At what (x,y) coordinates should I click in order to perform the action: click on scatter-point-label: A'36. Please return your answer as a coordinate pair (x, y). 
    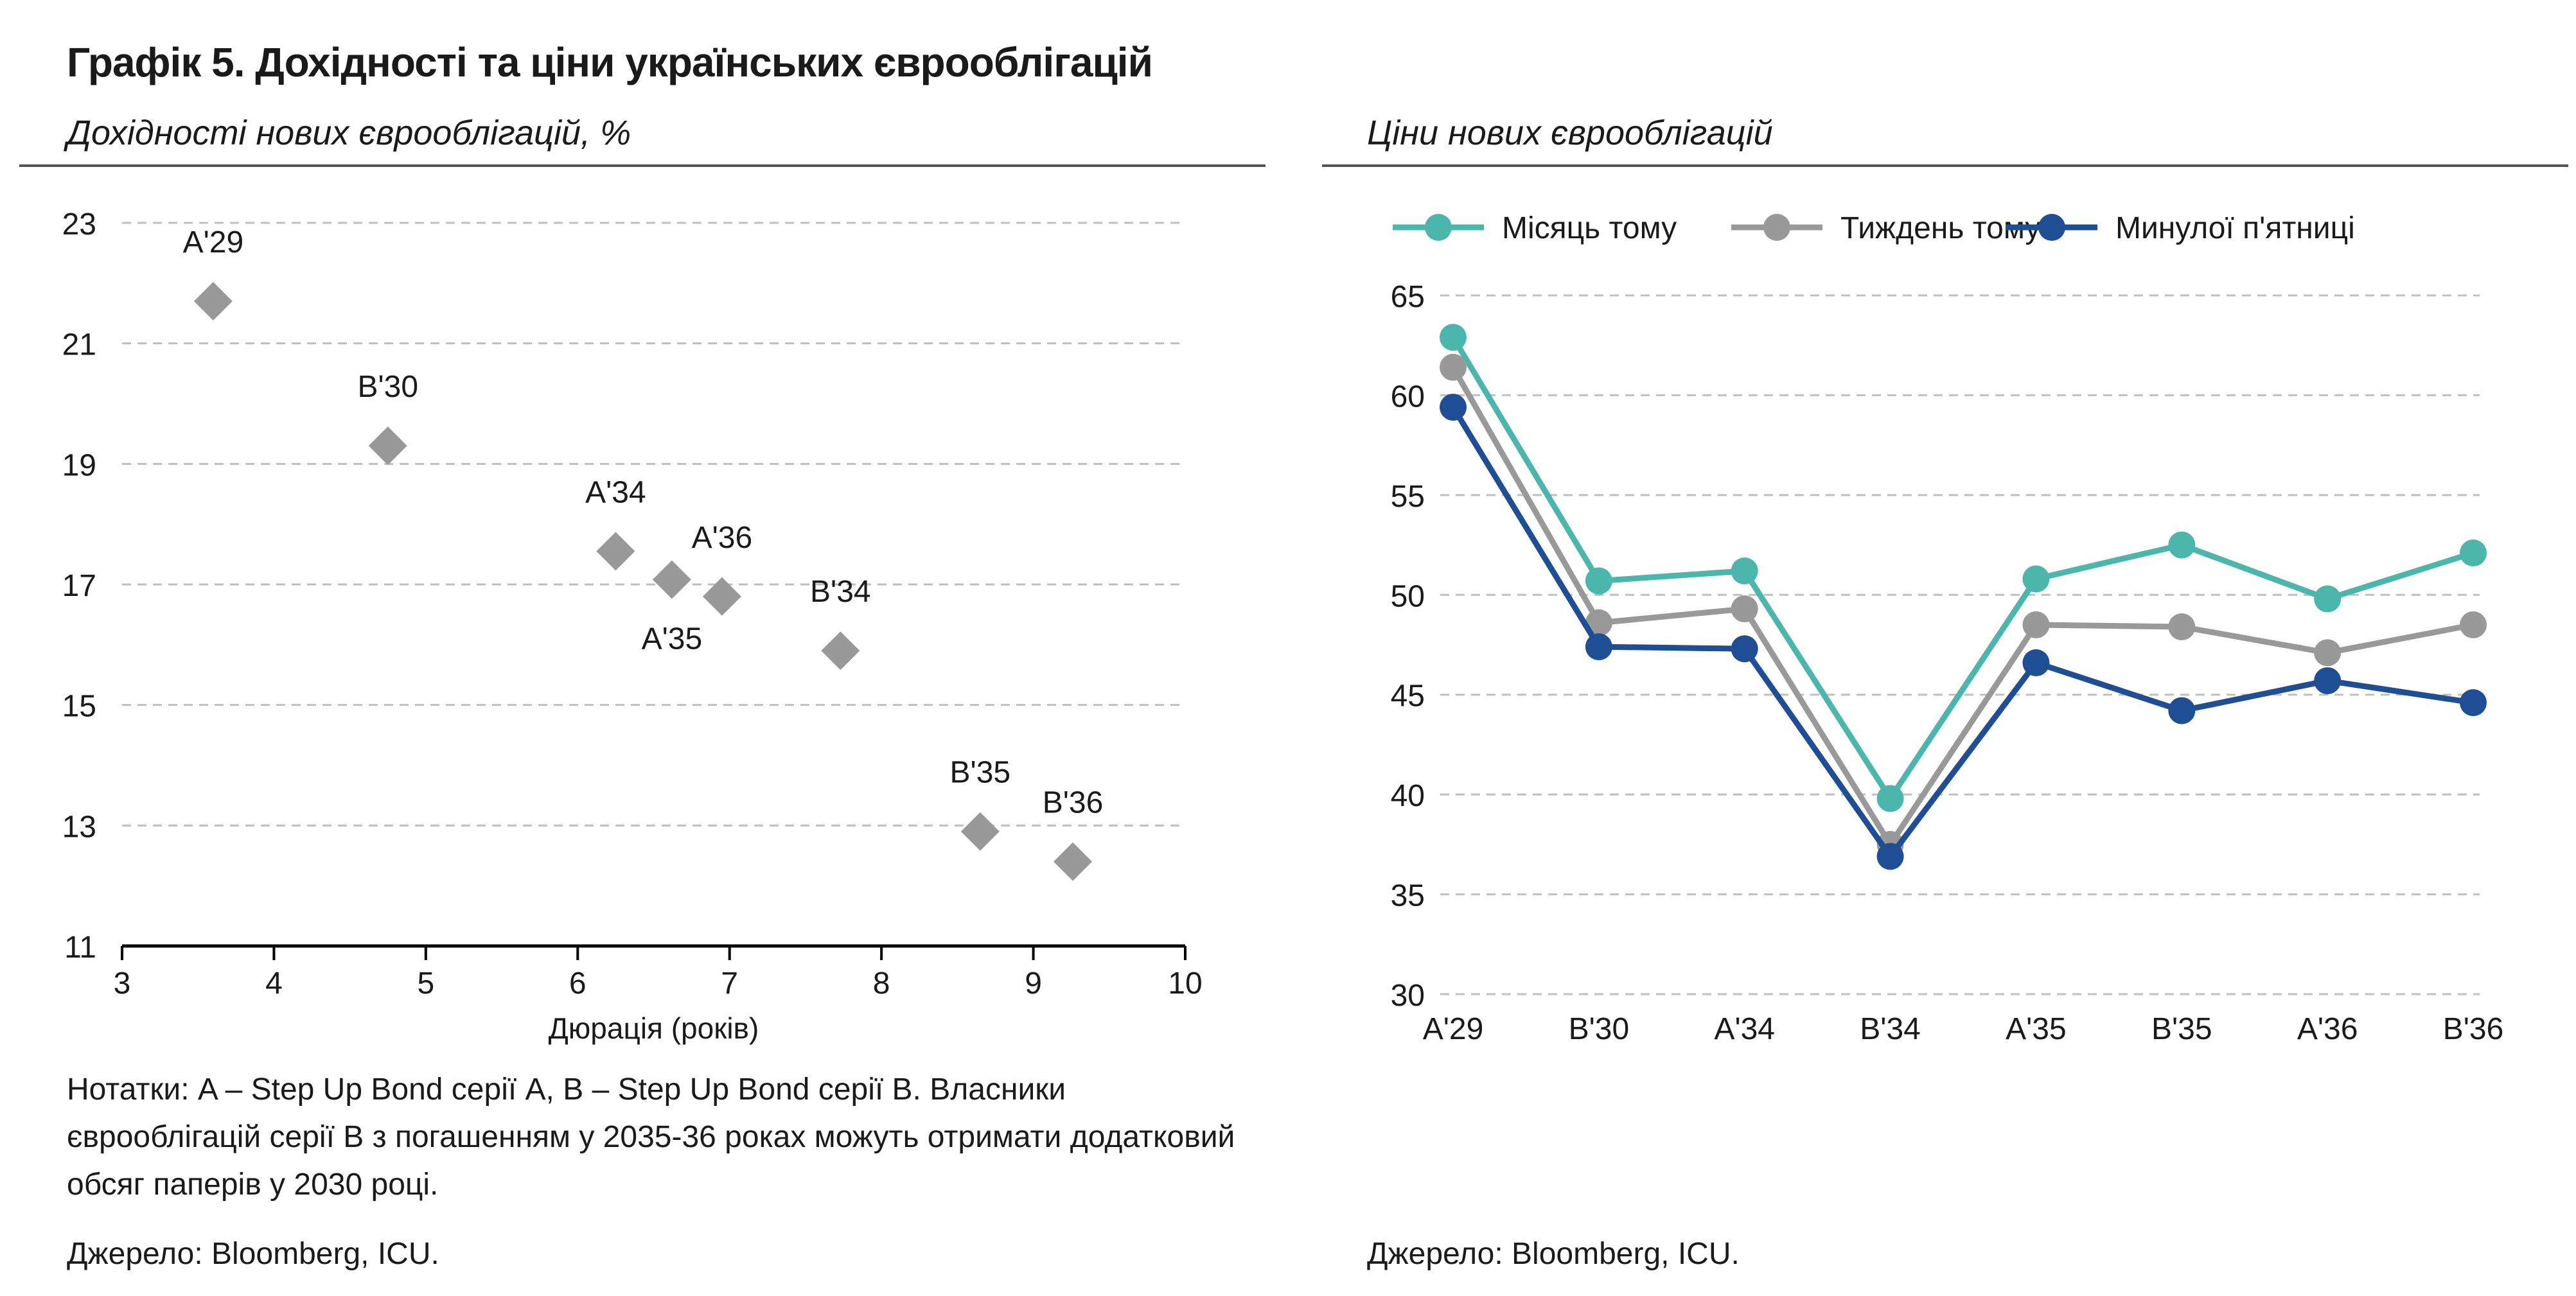
    Looking at the image, I should click on (722, 538).